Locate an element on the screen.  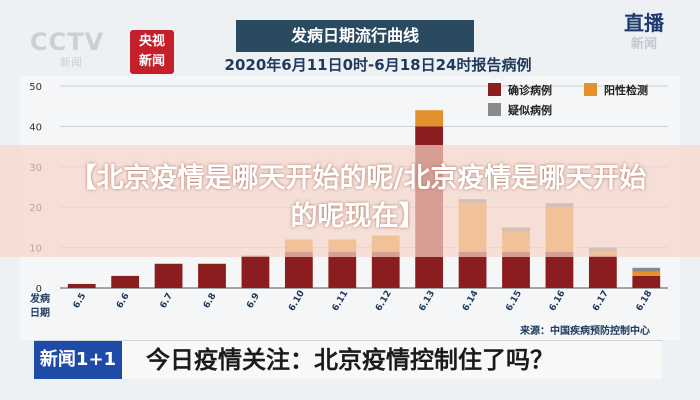
live-badge-line1: 直播 is located at coordinates (644, 23).